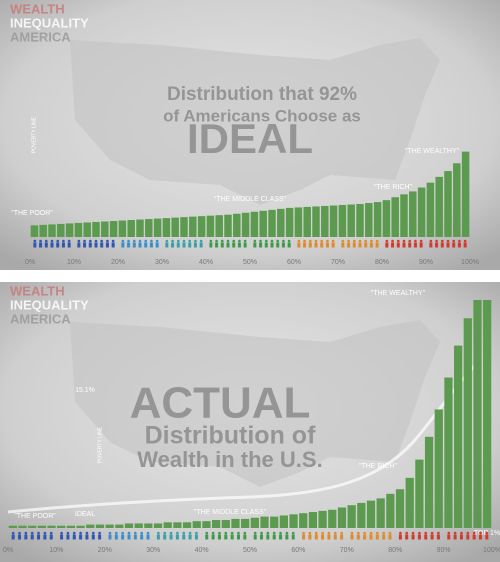 The image size is (500, 562). Describe the element at coordinates (118, 262) in the screenshot. I see `x-tick-label: 20%` at that location.